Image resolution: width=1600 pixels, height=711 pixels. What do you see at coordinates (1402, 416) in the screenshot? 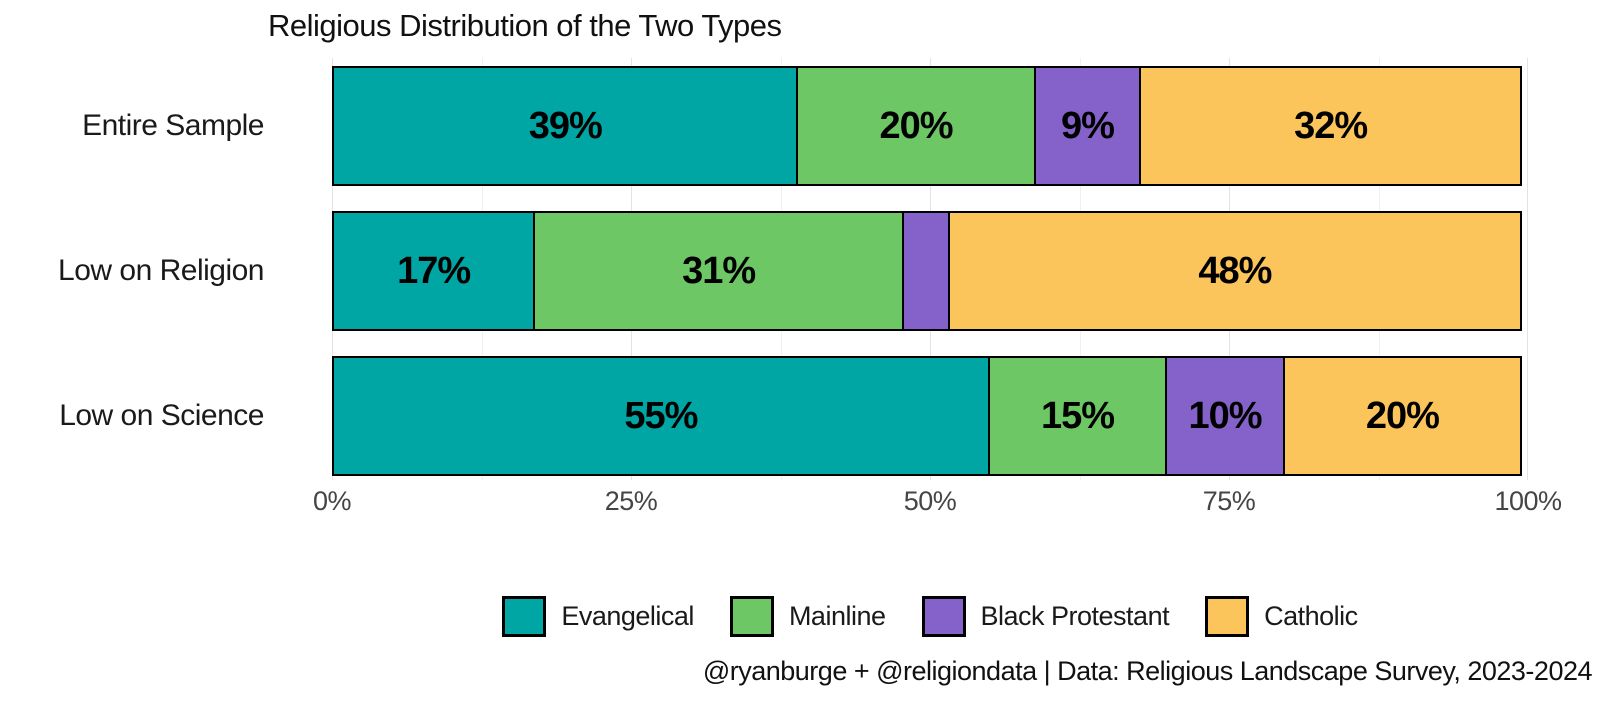
I see `bar-segment-catholic: 20%` at bounding box center [1402, 416].